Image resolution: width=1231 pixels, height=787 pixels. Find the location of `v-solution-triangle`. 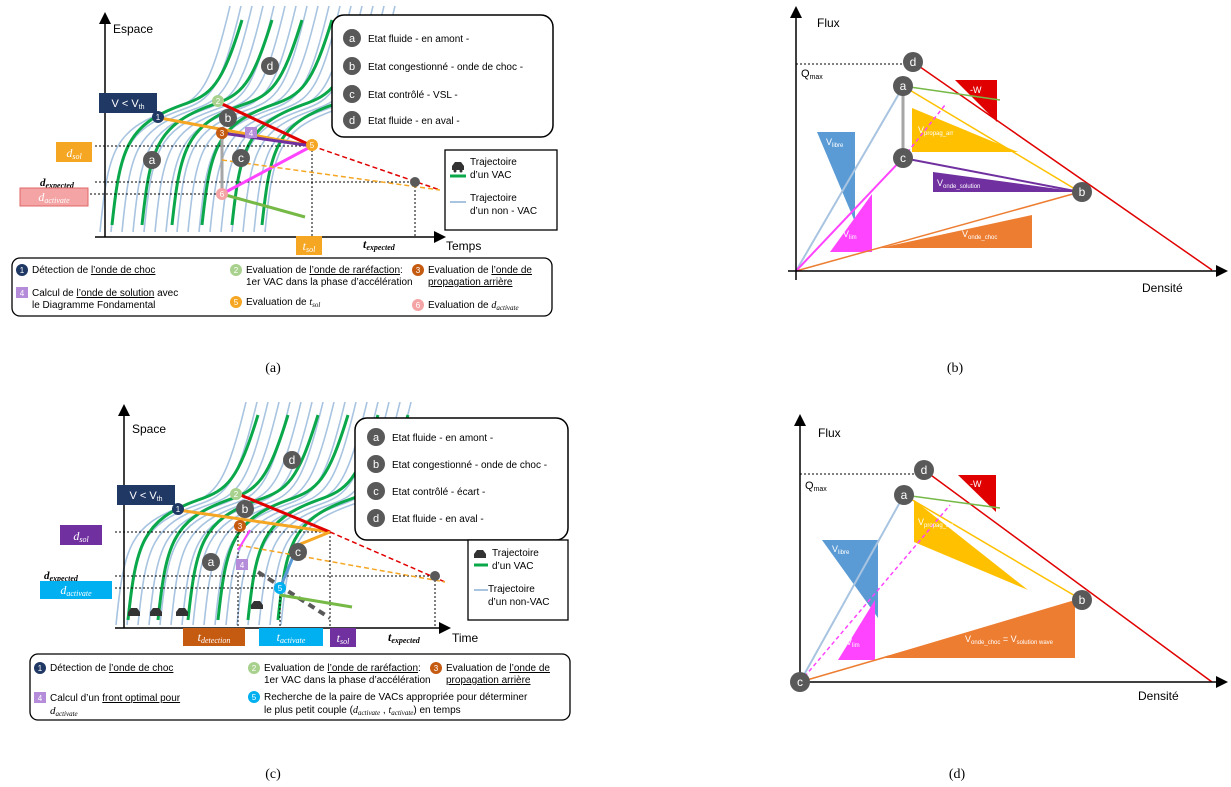

v-solution-triangle is located at coordinates (1006, 182).